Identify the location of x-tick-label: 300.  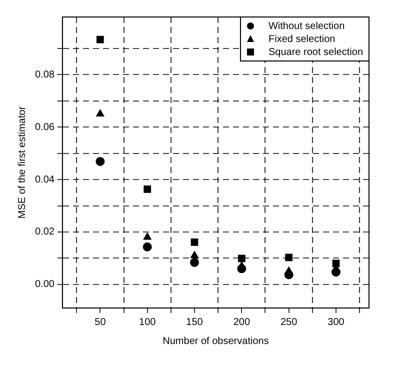
(336, 322).